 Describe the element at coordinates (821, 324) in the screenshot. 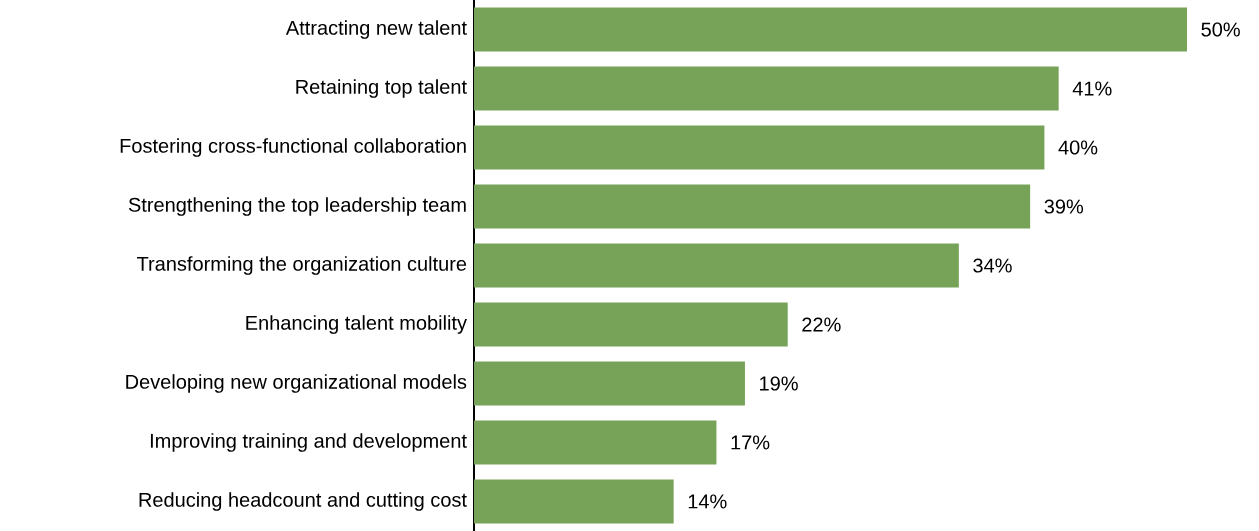

I see `data-label: 22%` at that location.